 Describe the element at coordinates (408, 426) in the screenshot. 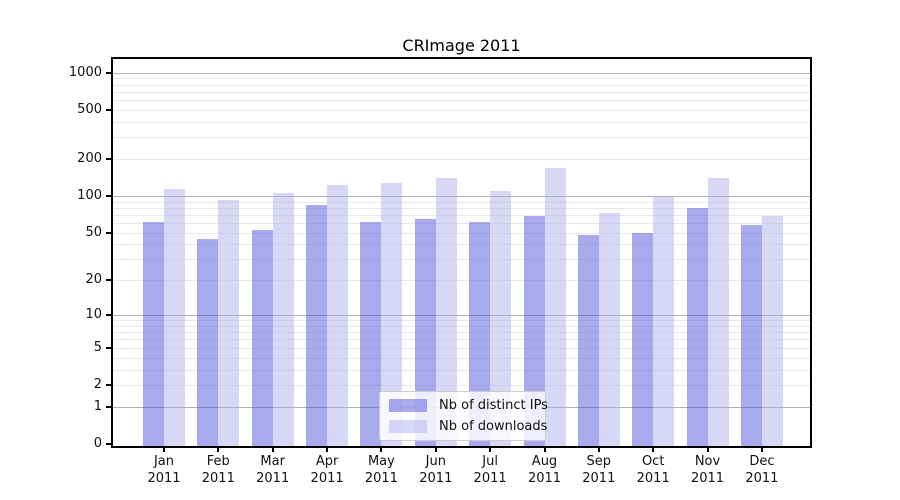

I see `legend-swatch-downloads-icon` at that location.